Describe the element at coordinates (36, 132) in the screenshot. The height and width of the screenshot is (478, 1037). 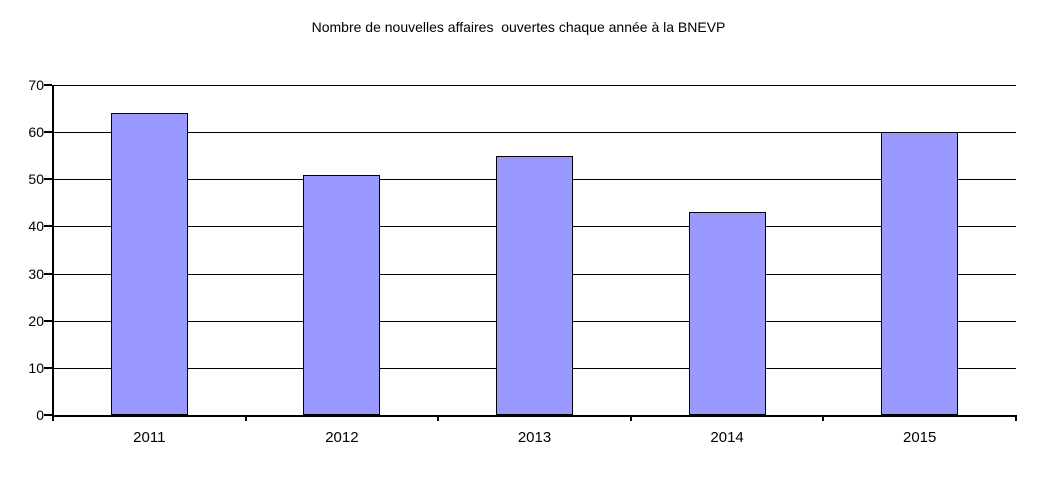
I see `y-tick-label-60: 60` at that location.